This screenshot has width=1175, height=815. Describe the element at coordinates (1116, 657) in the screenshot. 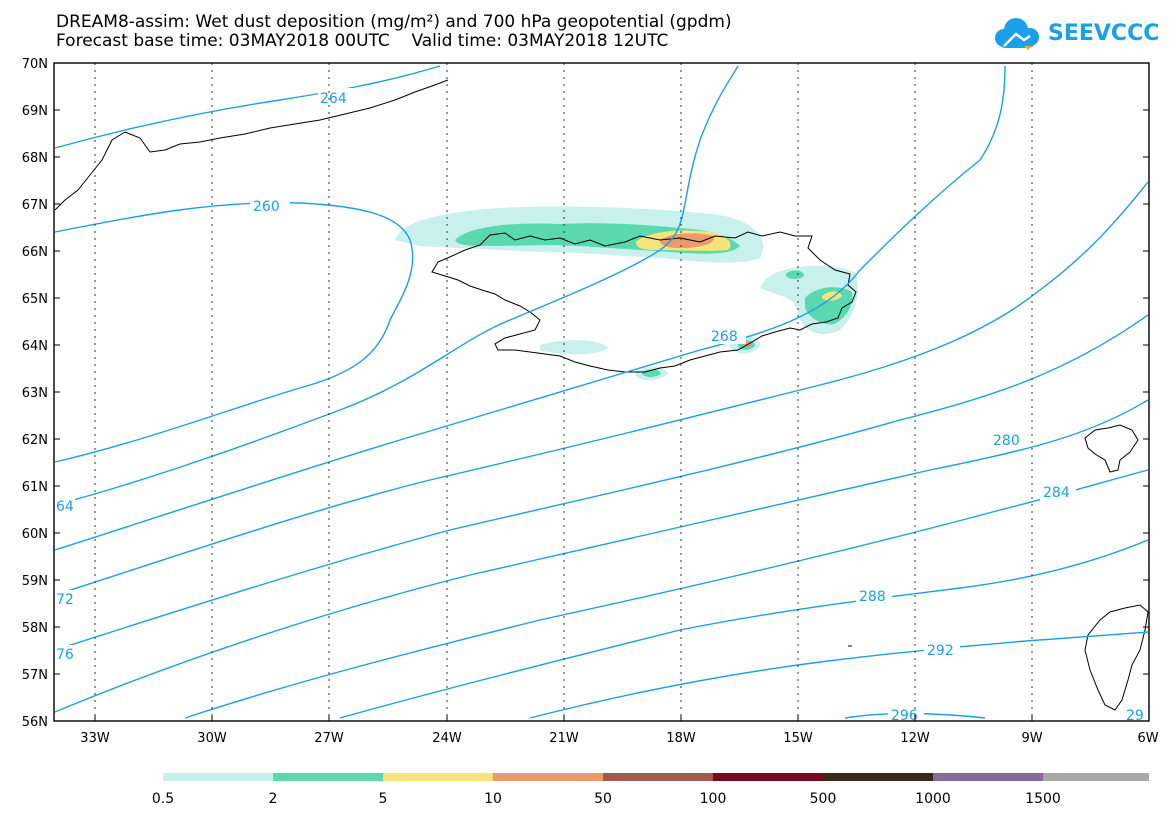

I see `scotland-coast` at that location.